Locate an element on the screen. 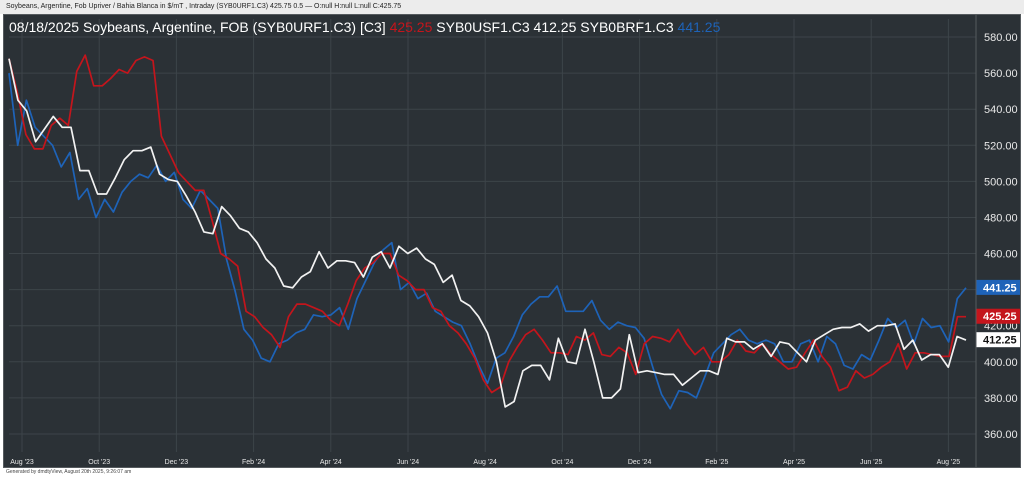  title-date: 08/18/2025 is located at coordinates (44, 27).